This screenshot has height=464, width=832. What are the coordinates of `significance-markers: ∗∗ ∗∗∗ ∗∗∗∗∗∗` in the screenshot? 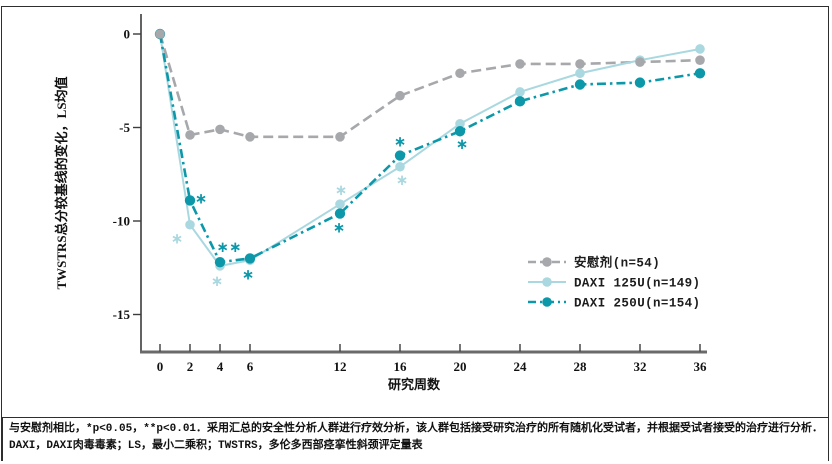 It's located at (320, 211).